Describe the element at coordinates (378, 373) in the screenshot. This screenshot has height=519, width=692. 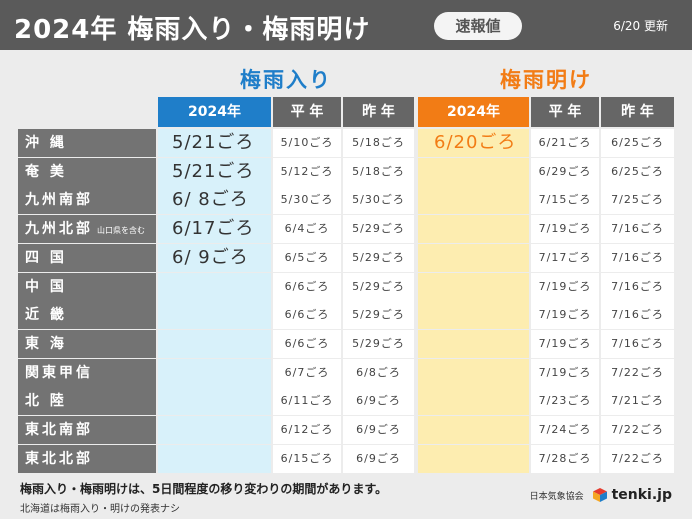
I see `cell-iri-last: 6/8ごろ` at that location.